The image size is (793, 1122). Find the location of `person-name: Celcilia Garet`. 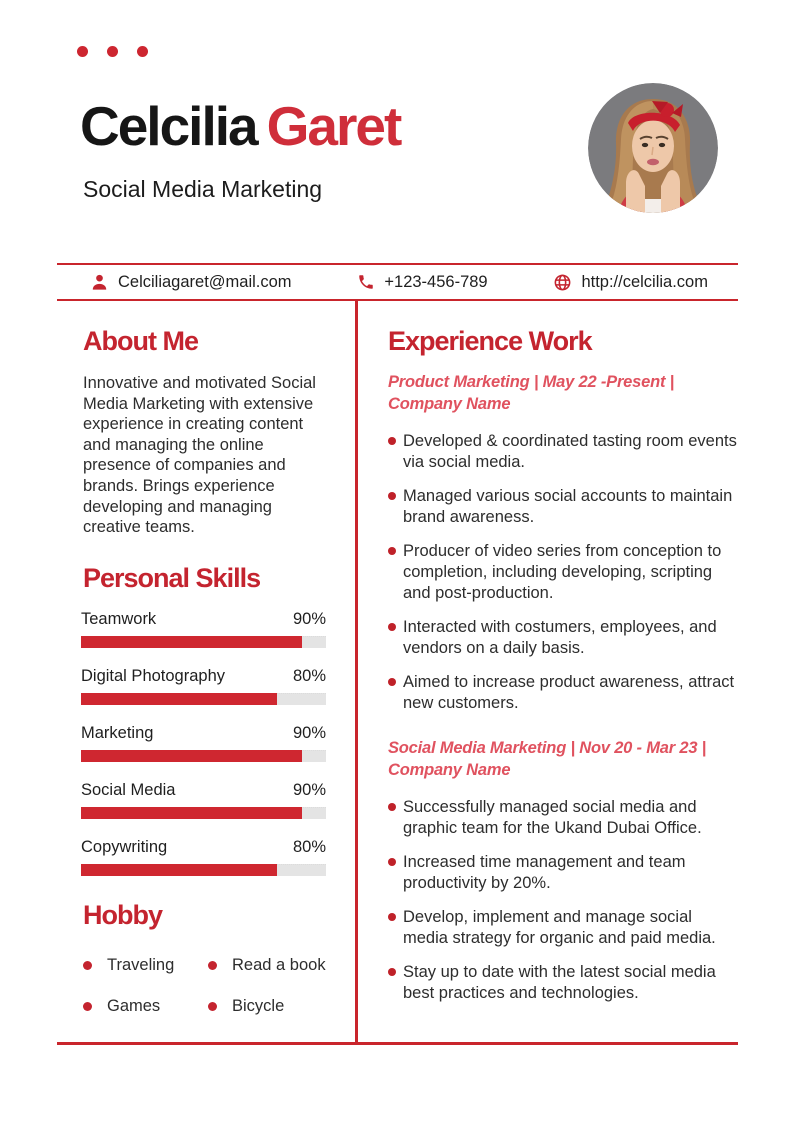

person-name: Celcilia Garet is located at coordinates (241, 126).